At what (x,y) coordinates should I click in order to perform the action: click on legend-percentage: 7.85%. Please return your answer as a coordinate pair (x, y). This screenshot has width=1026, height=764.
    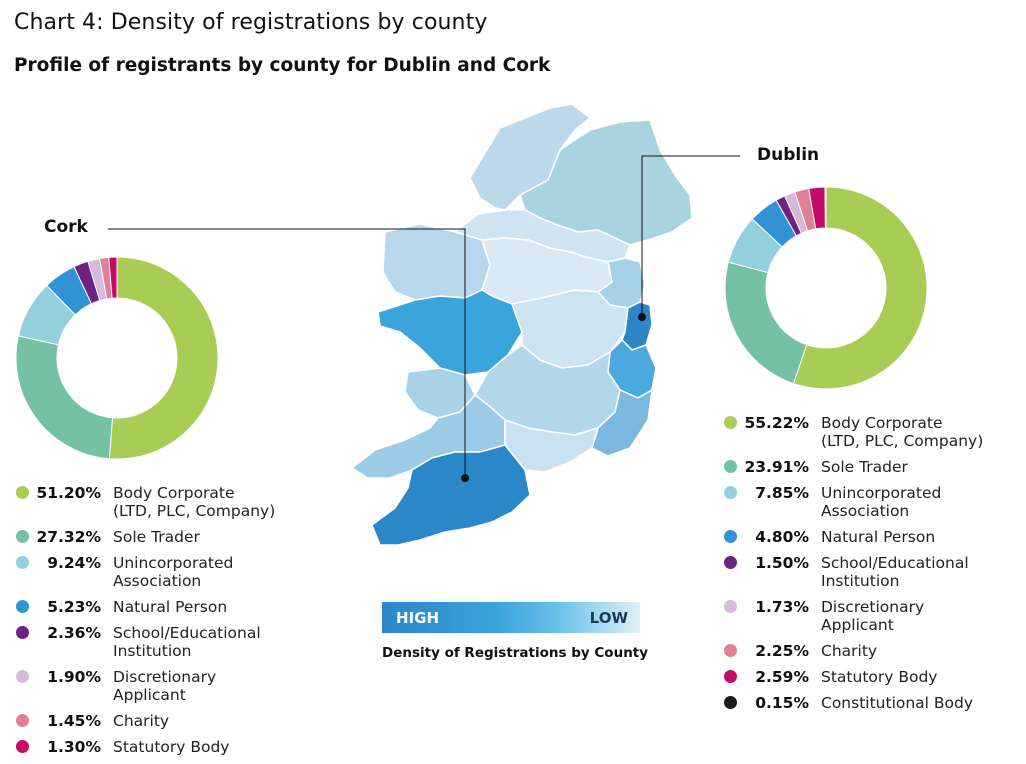
    Looking at the image, I should click on (782, 493).